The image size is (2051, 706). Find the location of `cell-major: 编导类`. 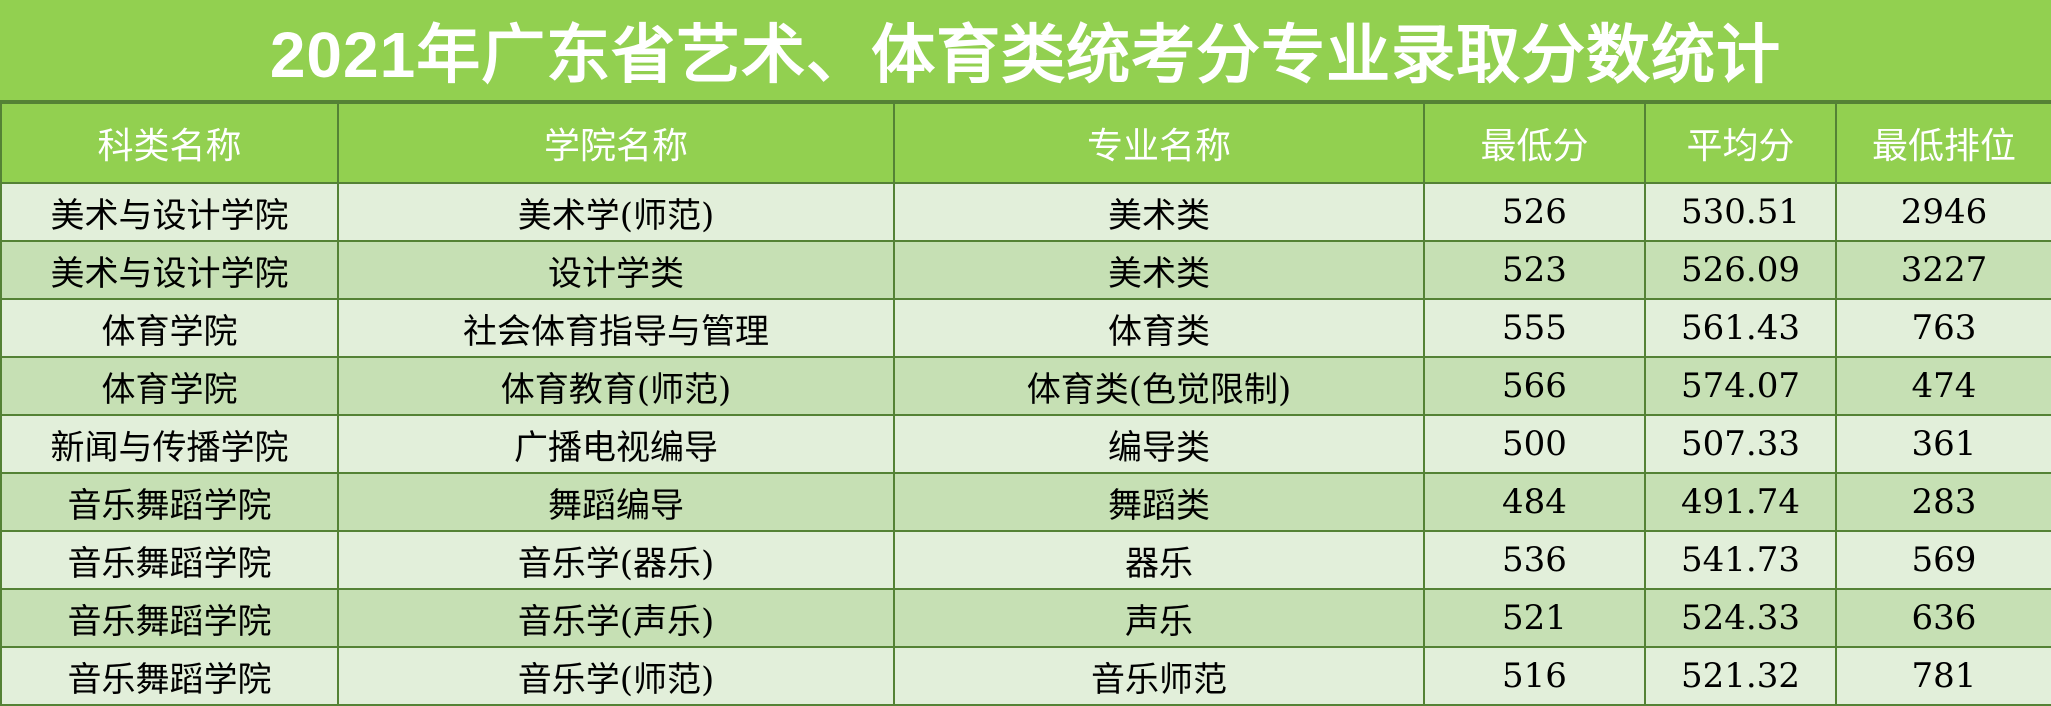

cell-major: 编导类 is located at coordinates (1159, 444).